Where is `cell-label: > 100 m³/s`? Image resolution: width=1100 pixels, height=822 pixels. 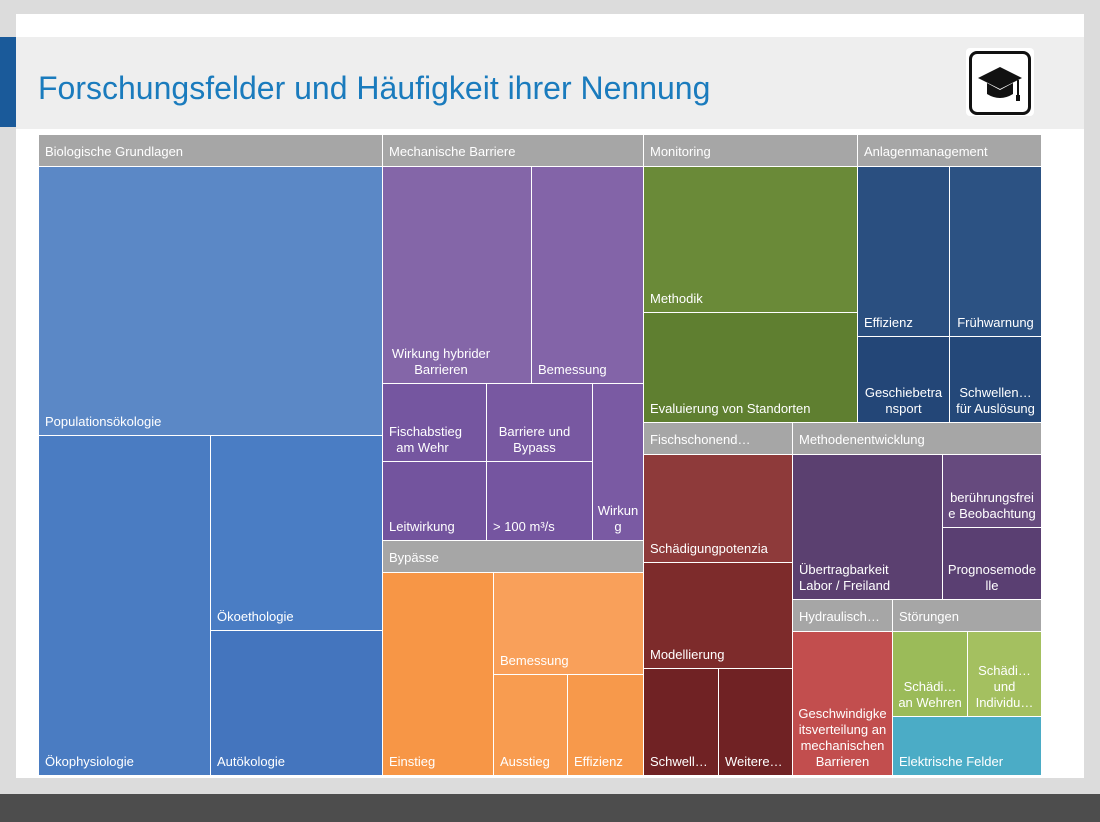
cell-label: > 100 m³/s is located at coordinates (524, 526).